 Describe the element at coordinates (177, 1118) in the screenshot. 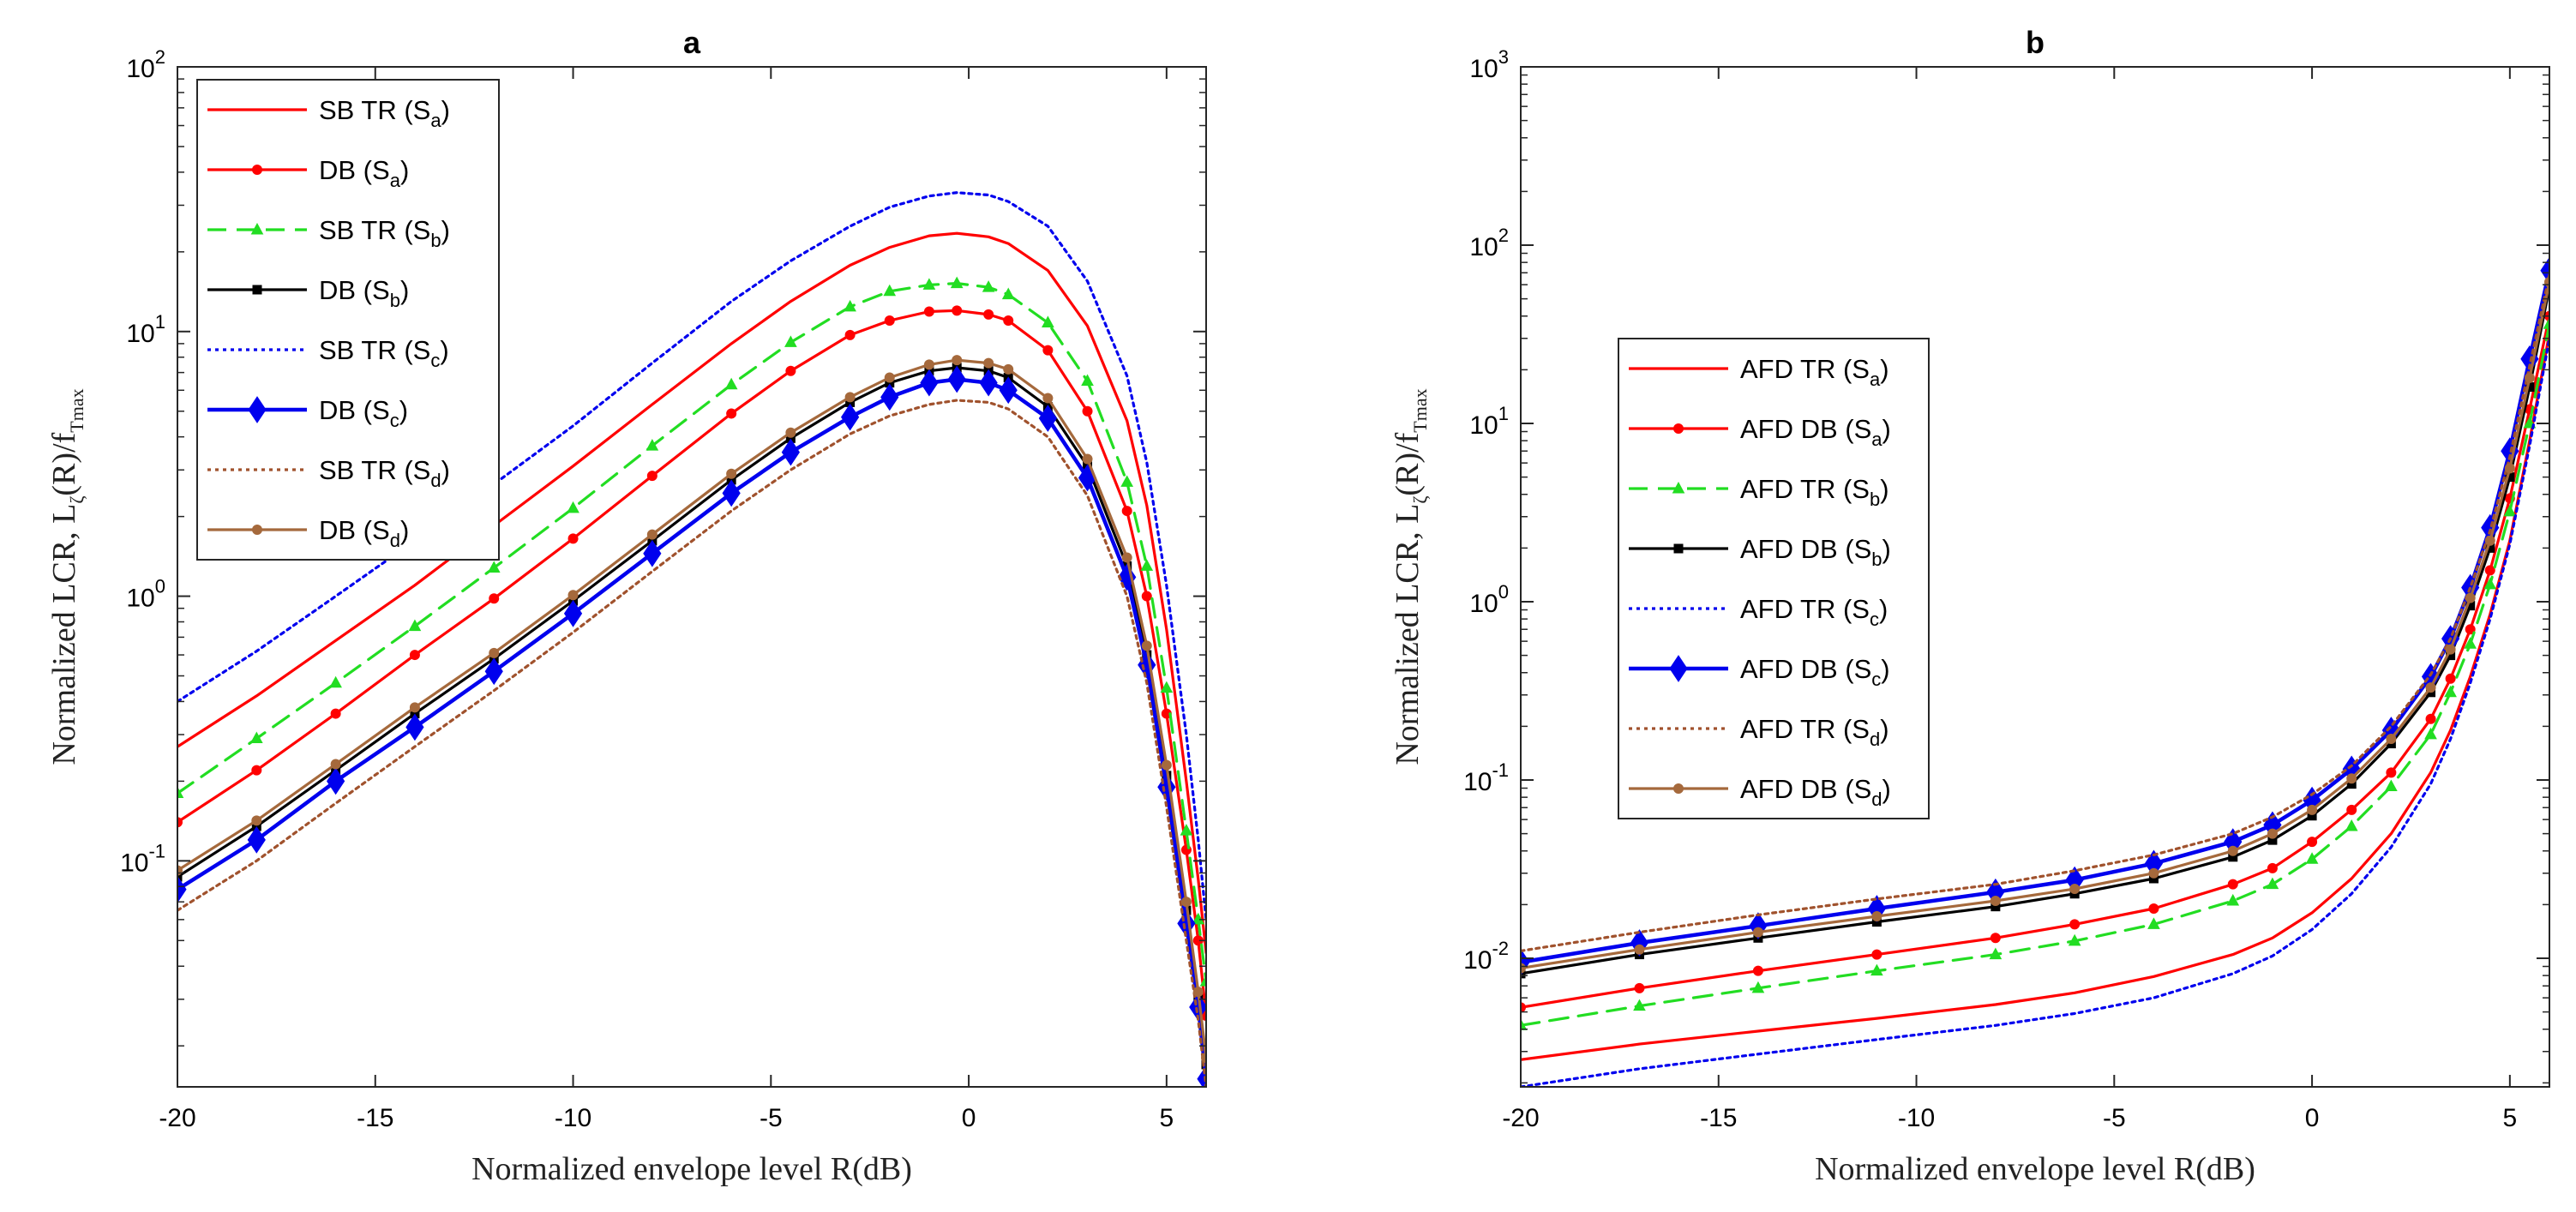

I see `x-tick-label: -20` at that location.